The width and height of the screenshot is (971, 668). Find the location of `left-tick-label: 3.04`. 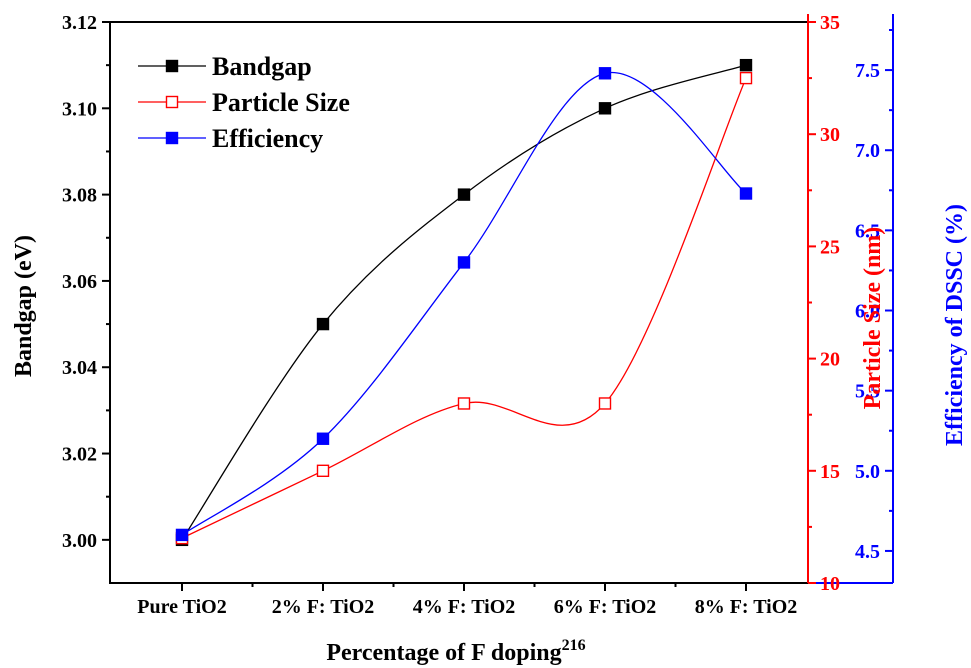

left-tick-label: 3.04 is located at coordinates (79, 368).